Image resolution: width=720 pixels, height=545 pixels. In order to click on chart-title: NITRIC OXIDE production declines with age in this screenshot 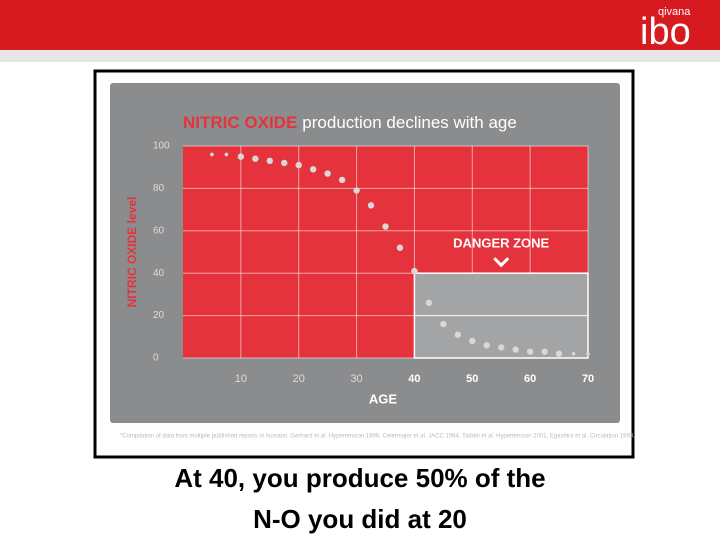, I will do `click(350, 122)`.